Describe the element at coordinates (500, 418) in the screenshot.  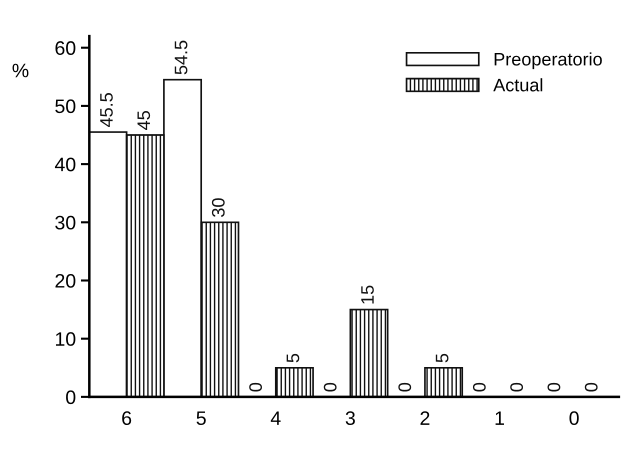
I see `x-tick-label: 1` at that location.